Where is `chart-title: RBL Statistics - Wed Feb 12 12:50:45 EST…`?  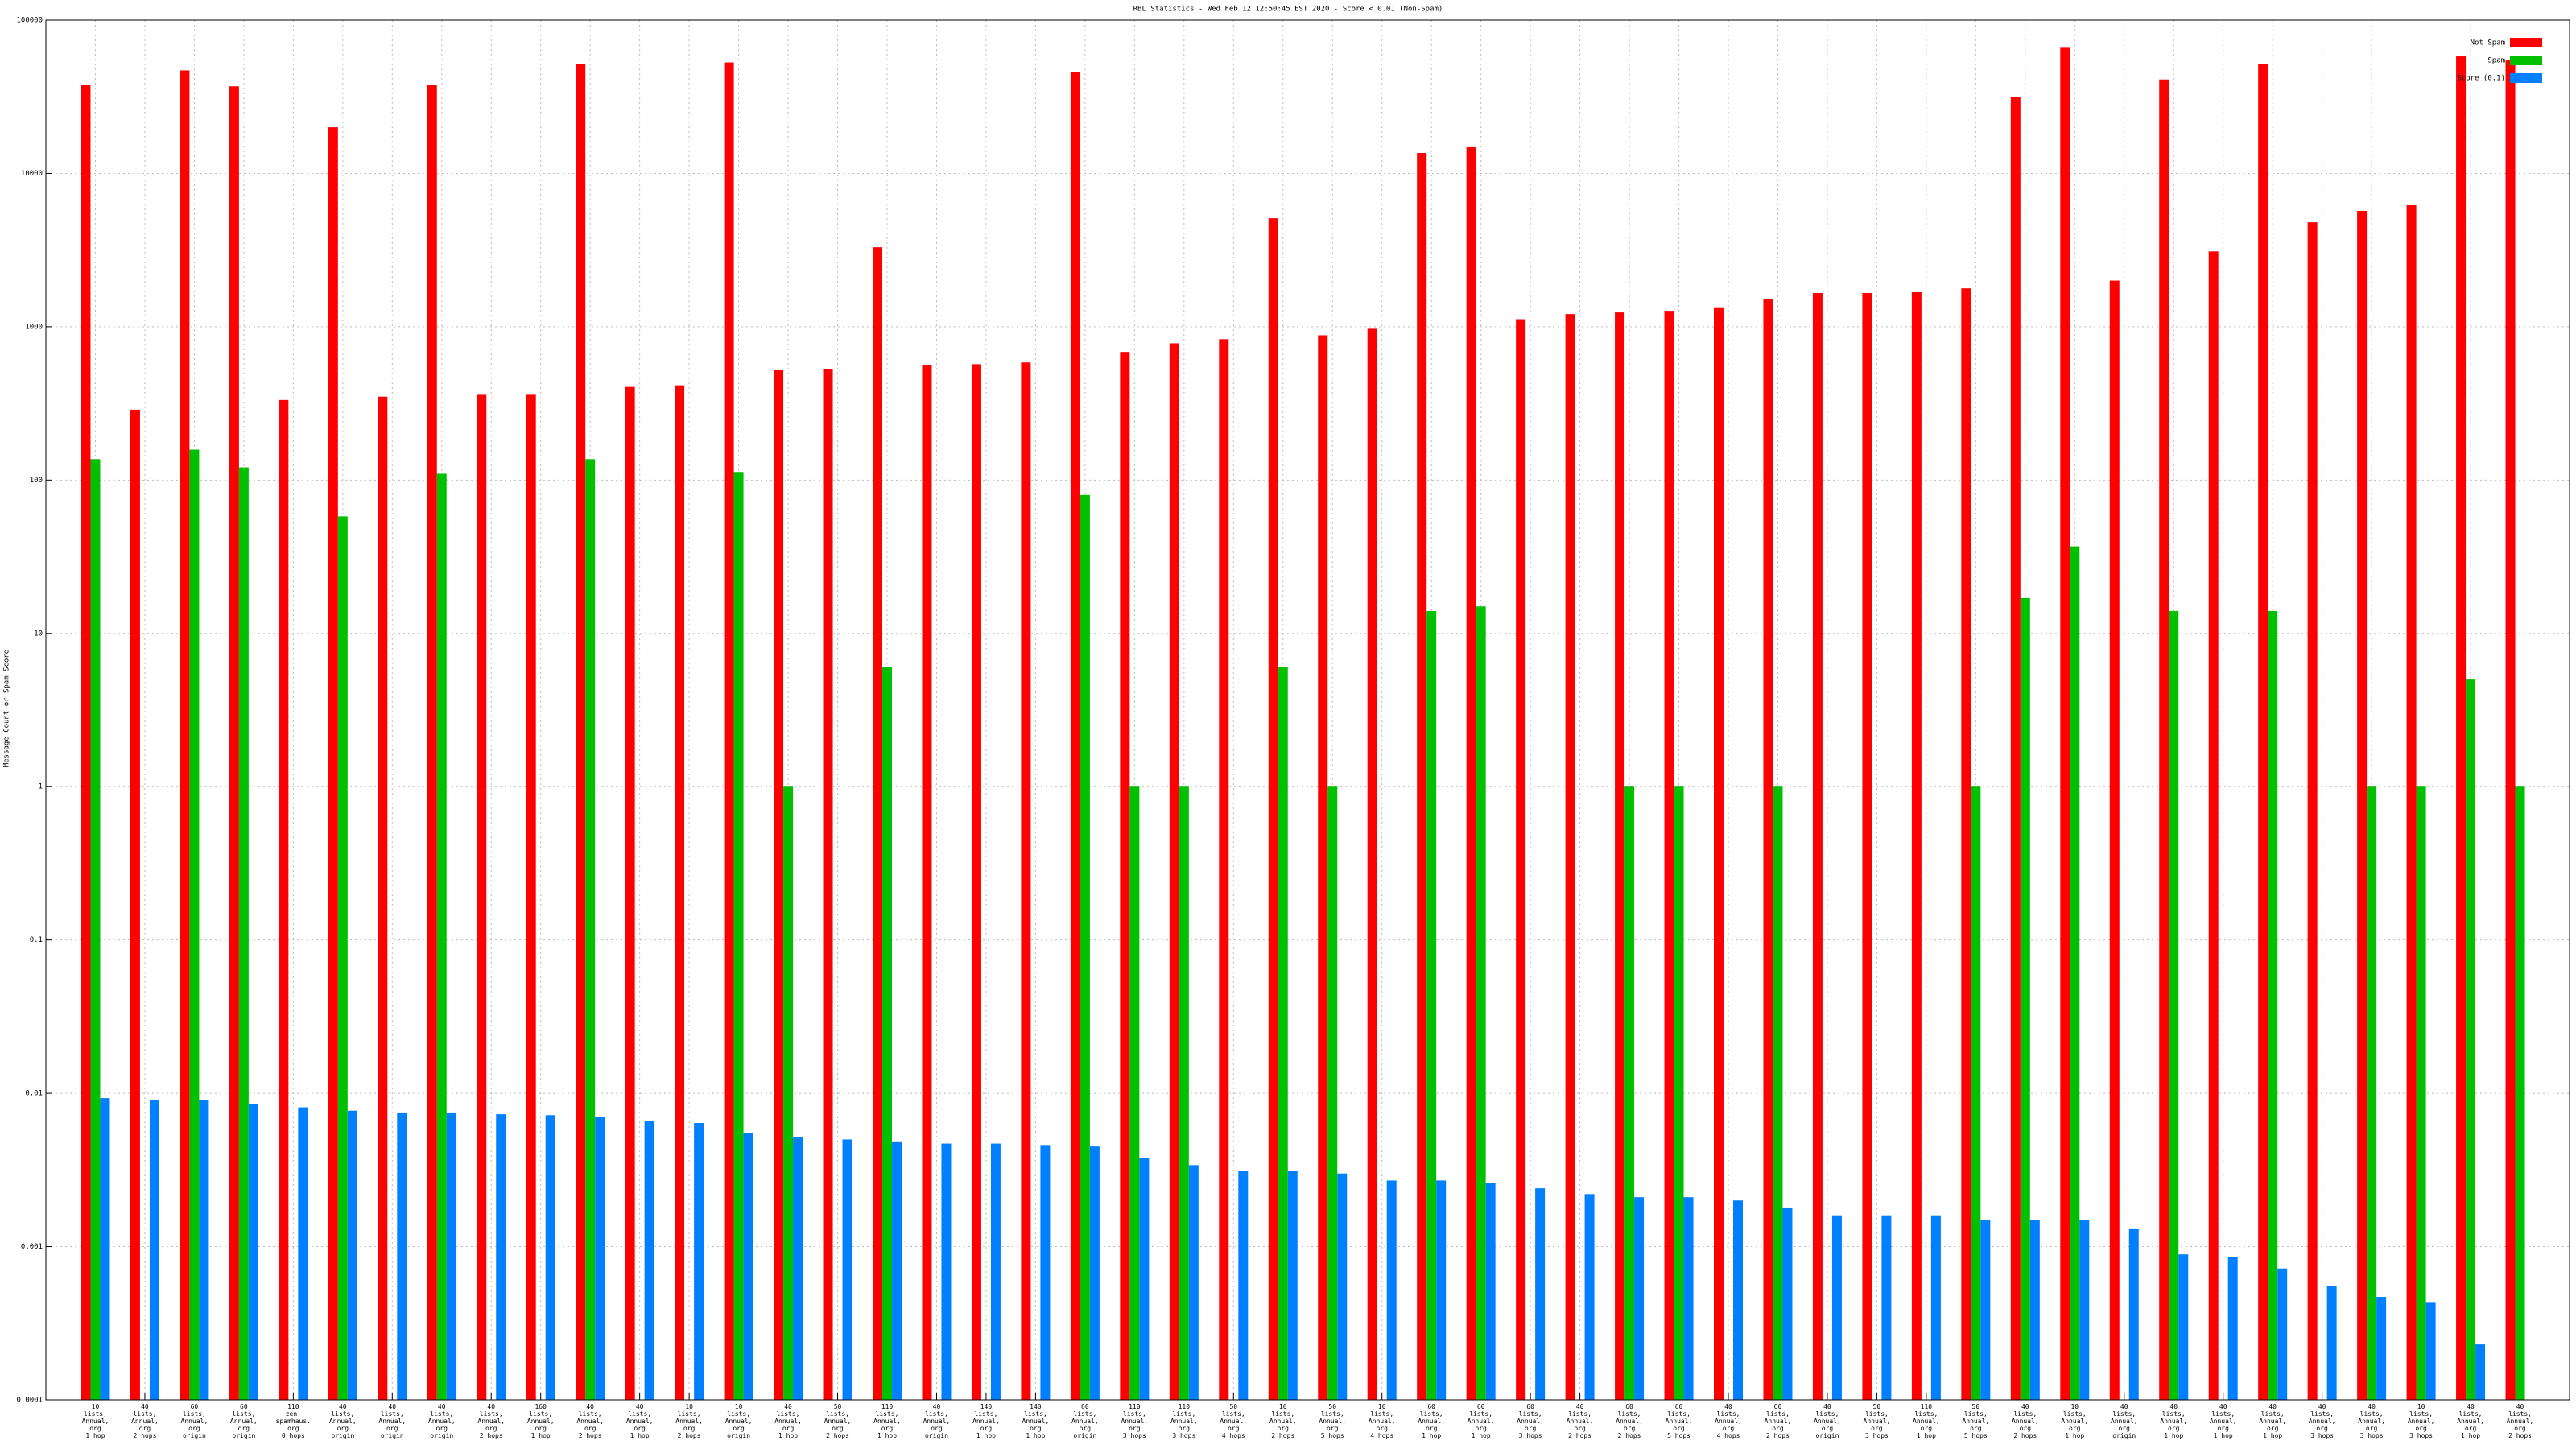 chart-title: RBL Statistics - Wed Feb 12 12:50:45 EST… is located at coordinates (1288, 10).